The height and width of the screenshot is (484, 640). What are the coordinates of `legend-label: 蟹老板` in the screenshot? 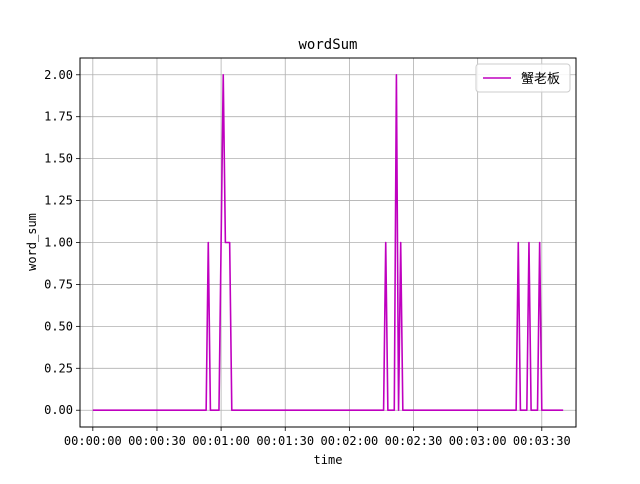 It's located at (540, 79).